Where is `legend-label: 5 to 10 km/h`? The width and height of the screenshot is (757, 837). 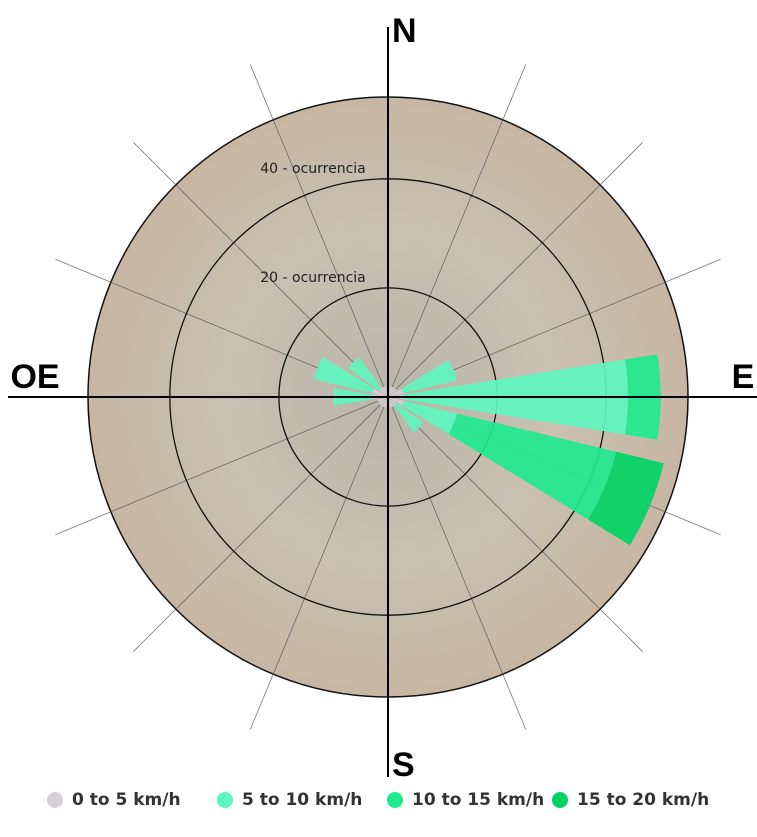 legend-label: 5 to 10 km/h is located at coordinates (302, 800).